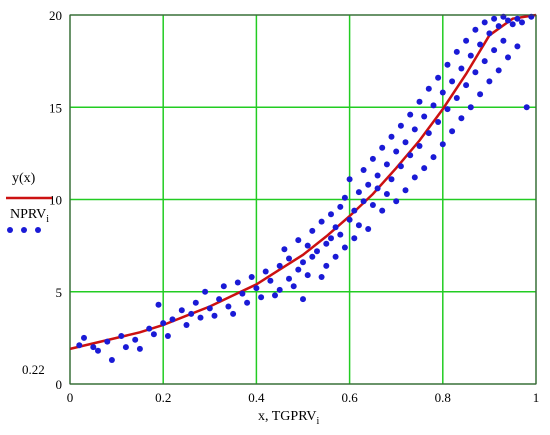 Image resolution: width=550 pixels, height=435 pixels. What do you see at coordinates (29, 202) in the screenshot?
I see `legend: y(x) NPRVi` at bounding box center [29, 202].